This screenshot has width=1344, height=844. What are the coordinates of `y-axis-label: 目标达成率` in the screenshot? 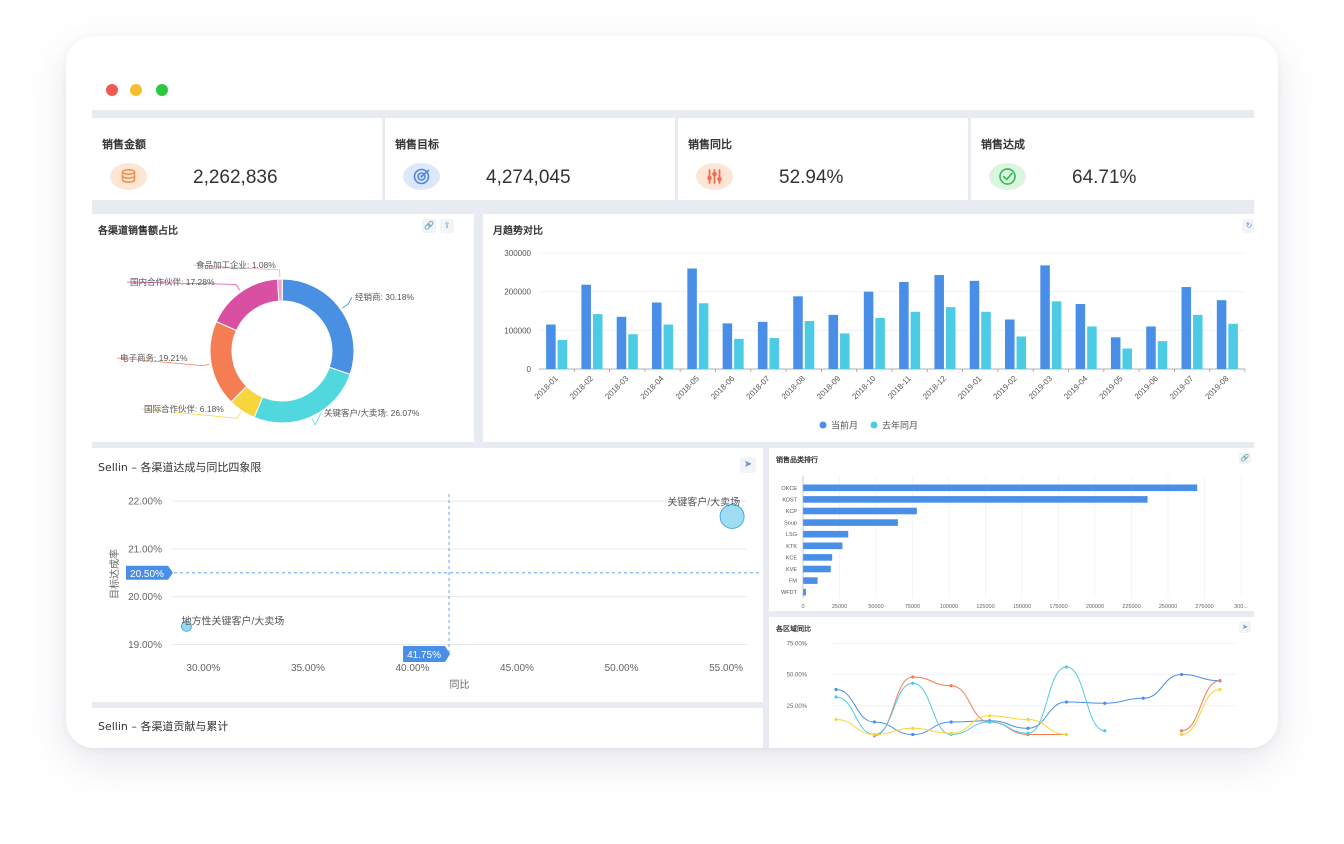 It's located at (114, 574).